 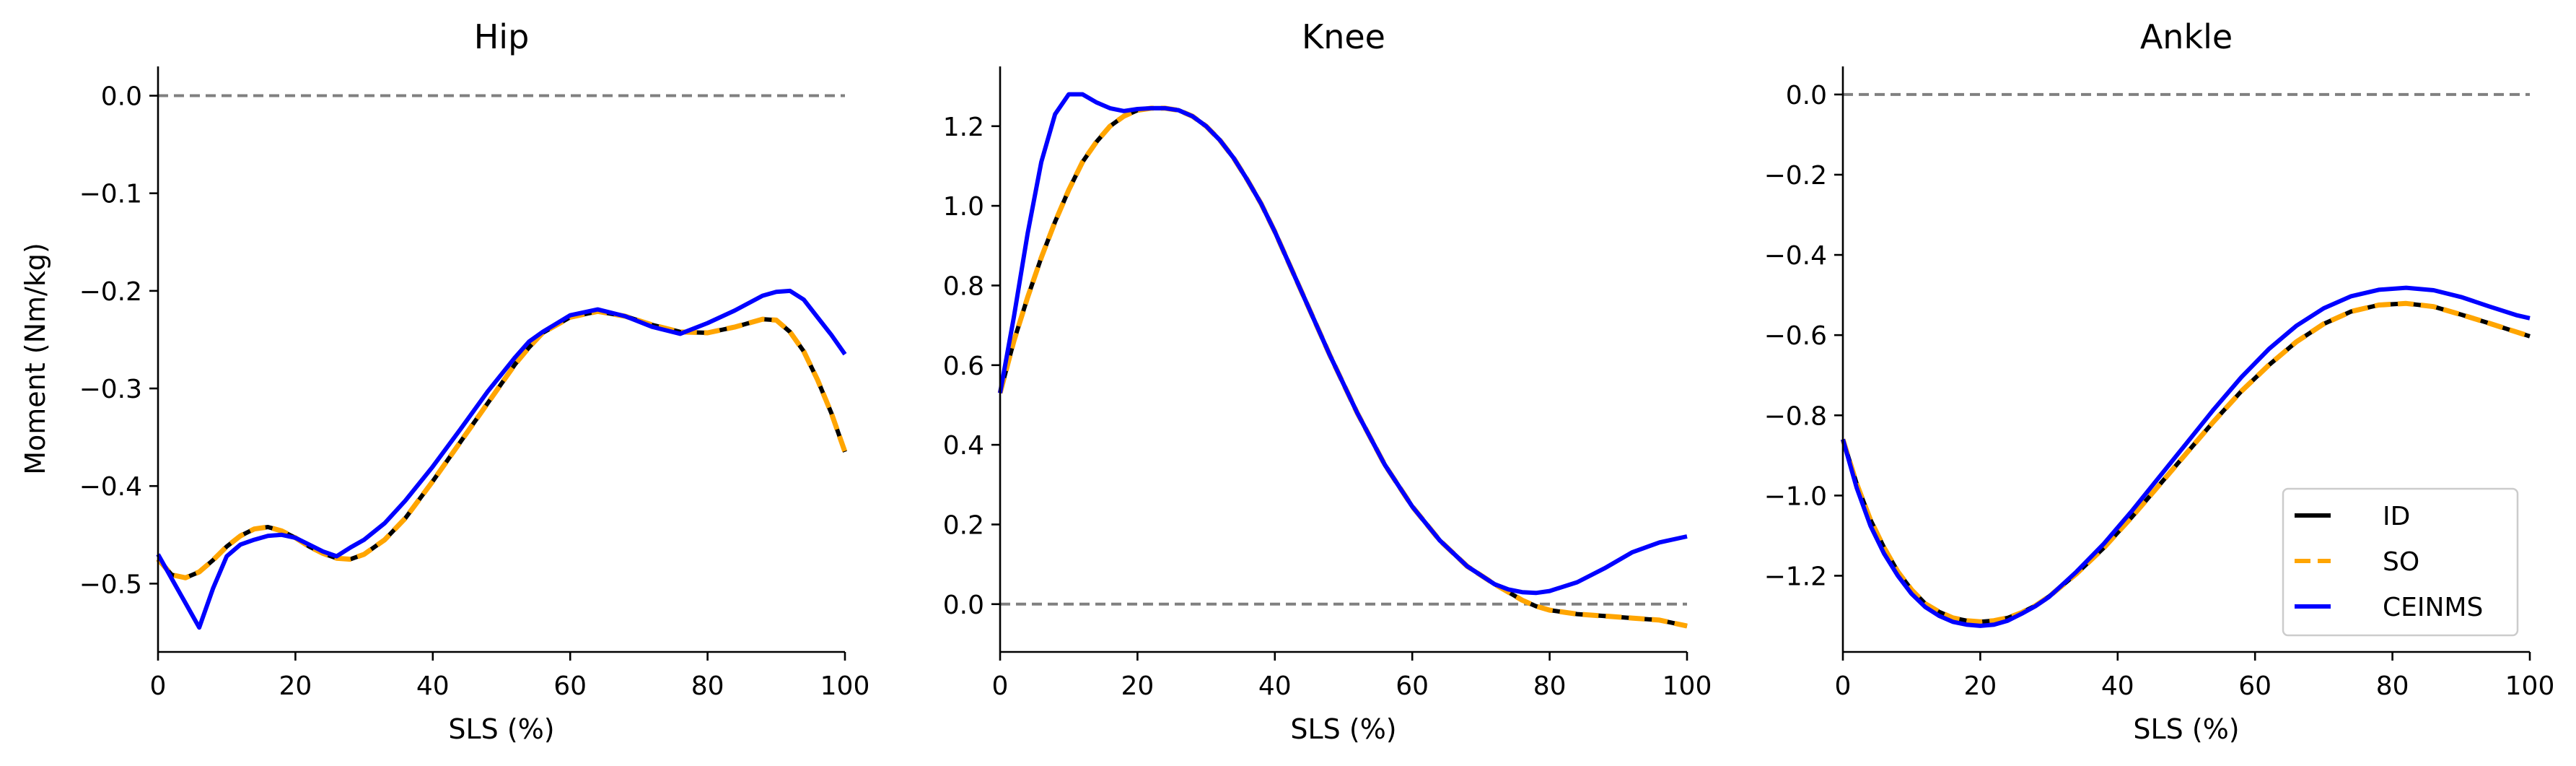 What do you see at coordinates (110, 584) in the screenshot?
I see `y-tick-label: −0.5` at bounding box center [110, 584].